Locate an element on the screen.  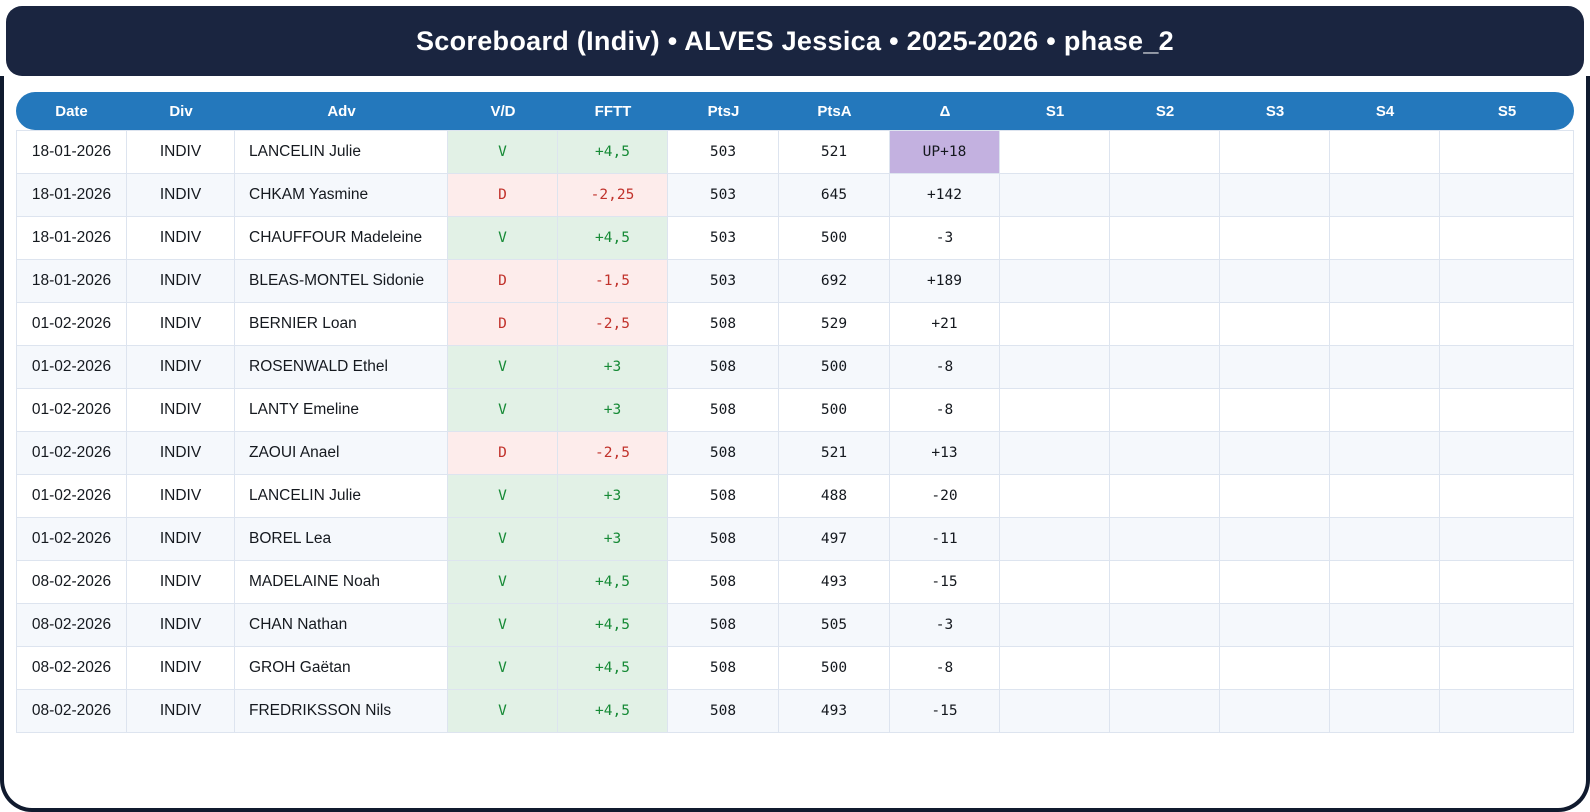
header-cell-ptsj: PtsJ is located at coordinates (723, 111).